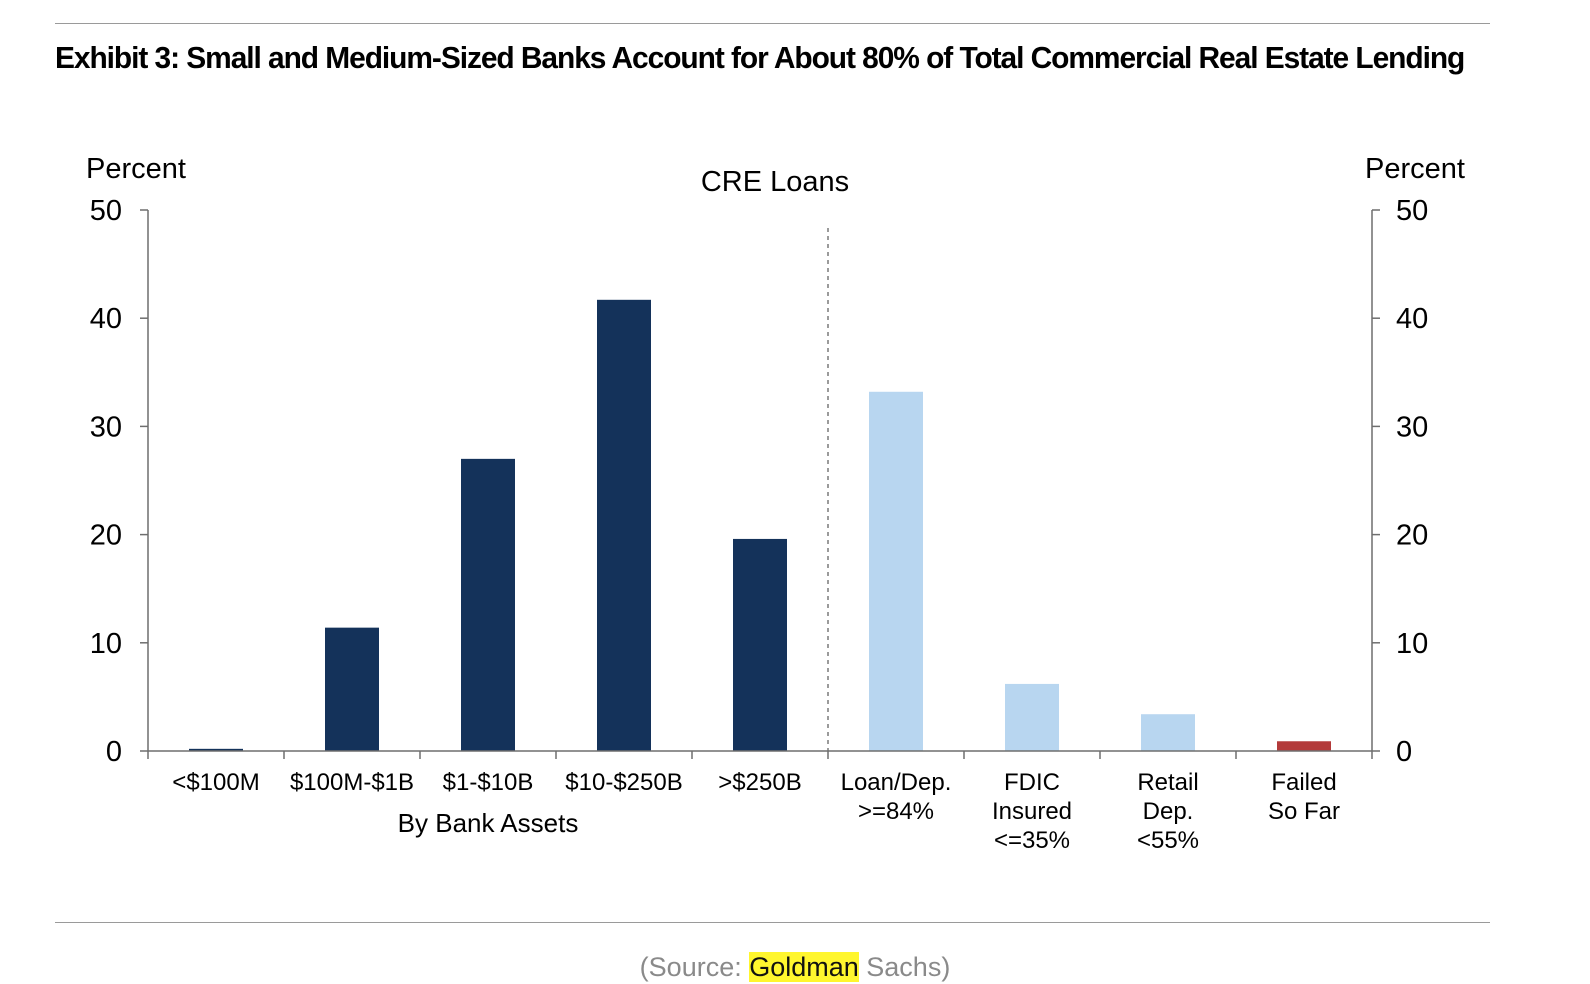 Image resolution: width=1590 pixels, height=984 pixels. What do you see at coordinates (106, 319) in the screenshot?
I see `left-y-tick-label: 40` at bounding box center [106, 319].